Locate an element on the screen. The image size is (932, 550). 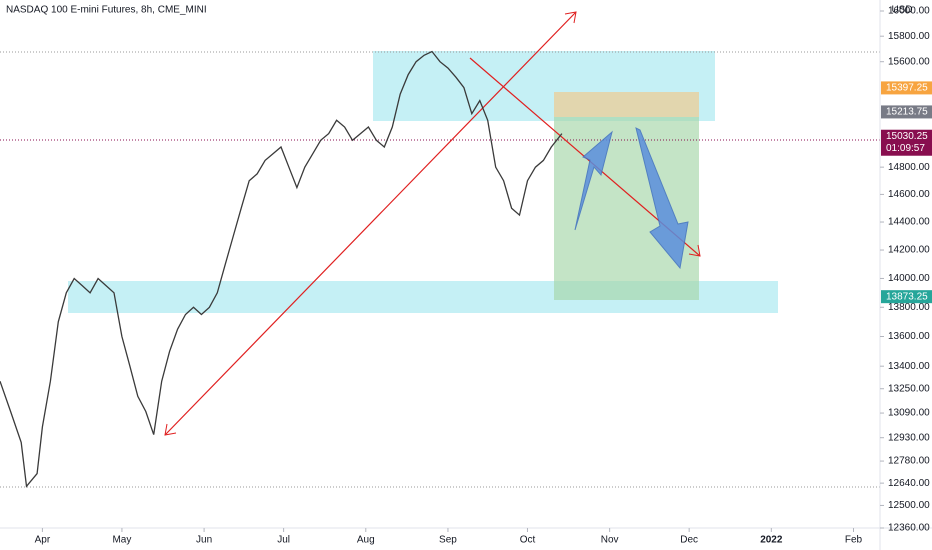
x-tick-label: Apr is located at coordinates (43, 540).